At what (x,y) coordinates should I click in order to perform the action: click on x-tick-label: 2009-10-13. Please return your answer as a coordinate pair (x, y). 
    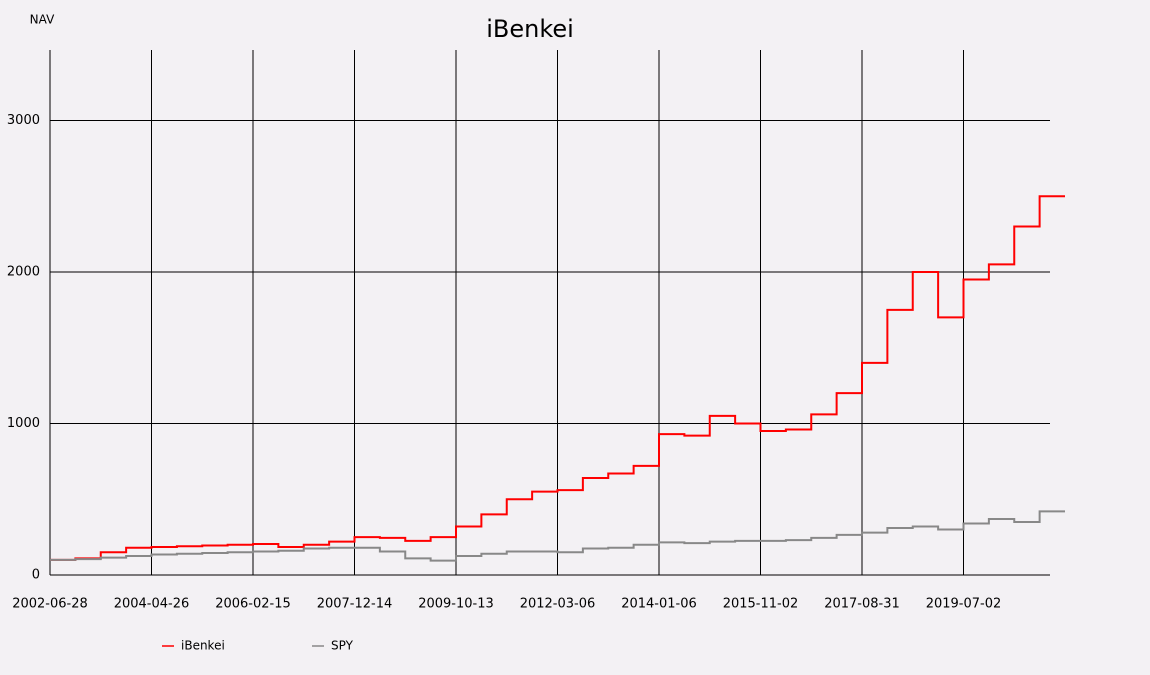
    Looking at the image, I should click on (456, 604).